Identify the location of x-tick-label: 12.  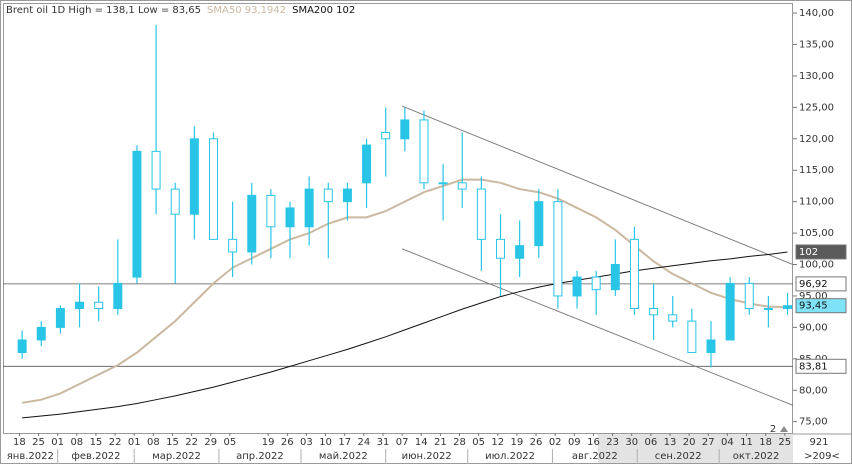
(497, 442).